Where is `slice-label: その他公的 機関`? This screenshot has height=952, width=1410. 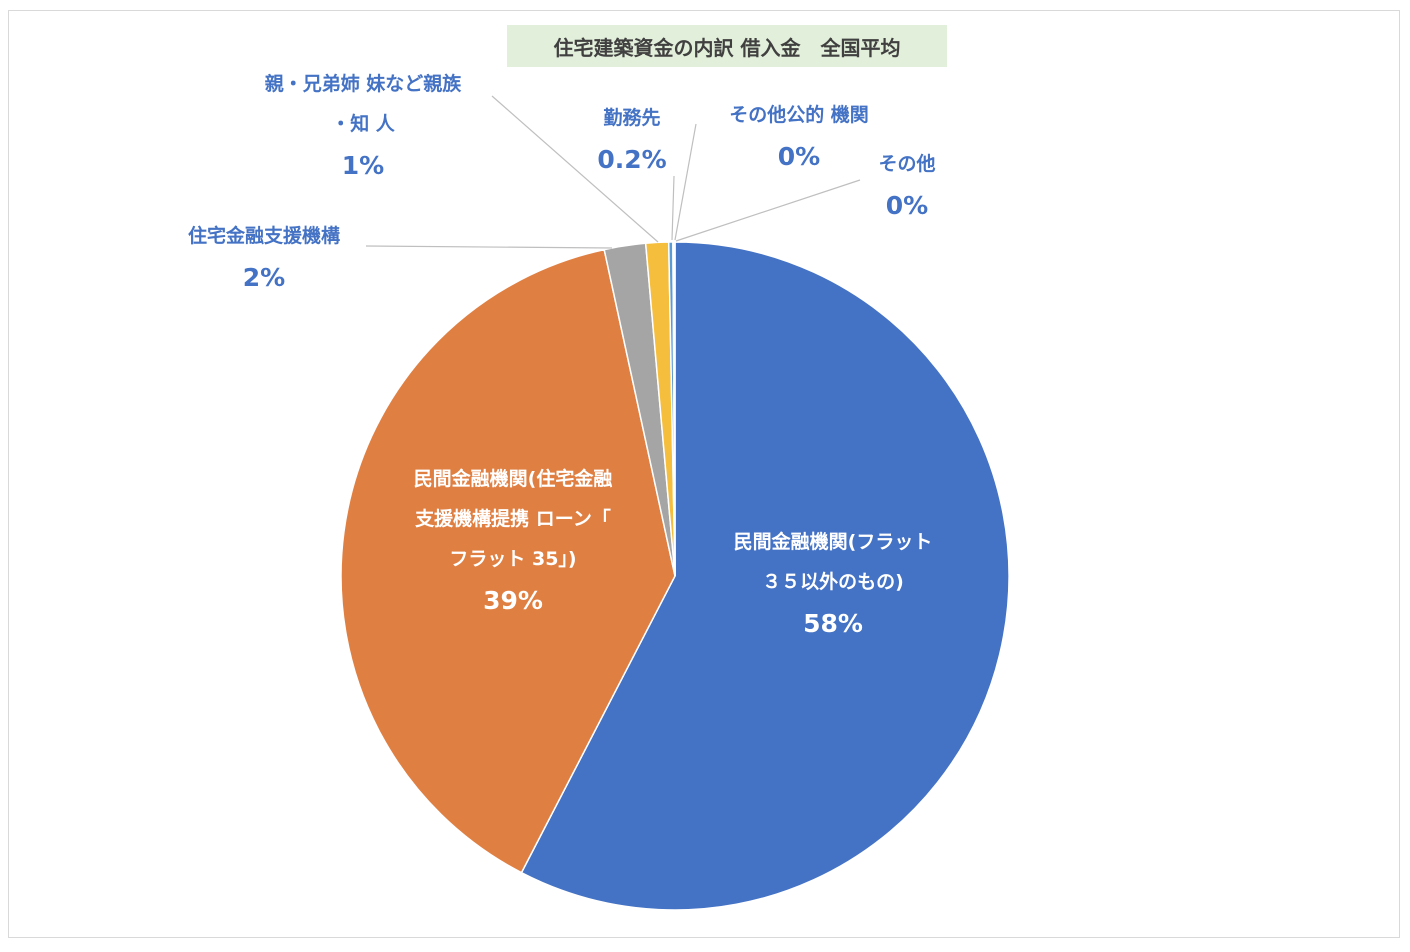 slice-label: その他公的 機関 is located at coordinates (799, 114).